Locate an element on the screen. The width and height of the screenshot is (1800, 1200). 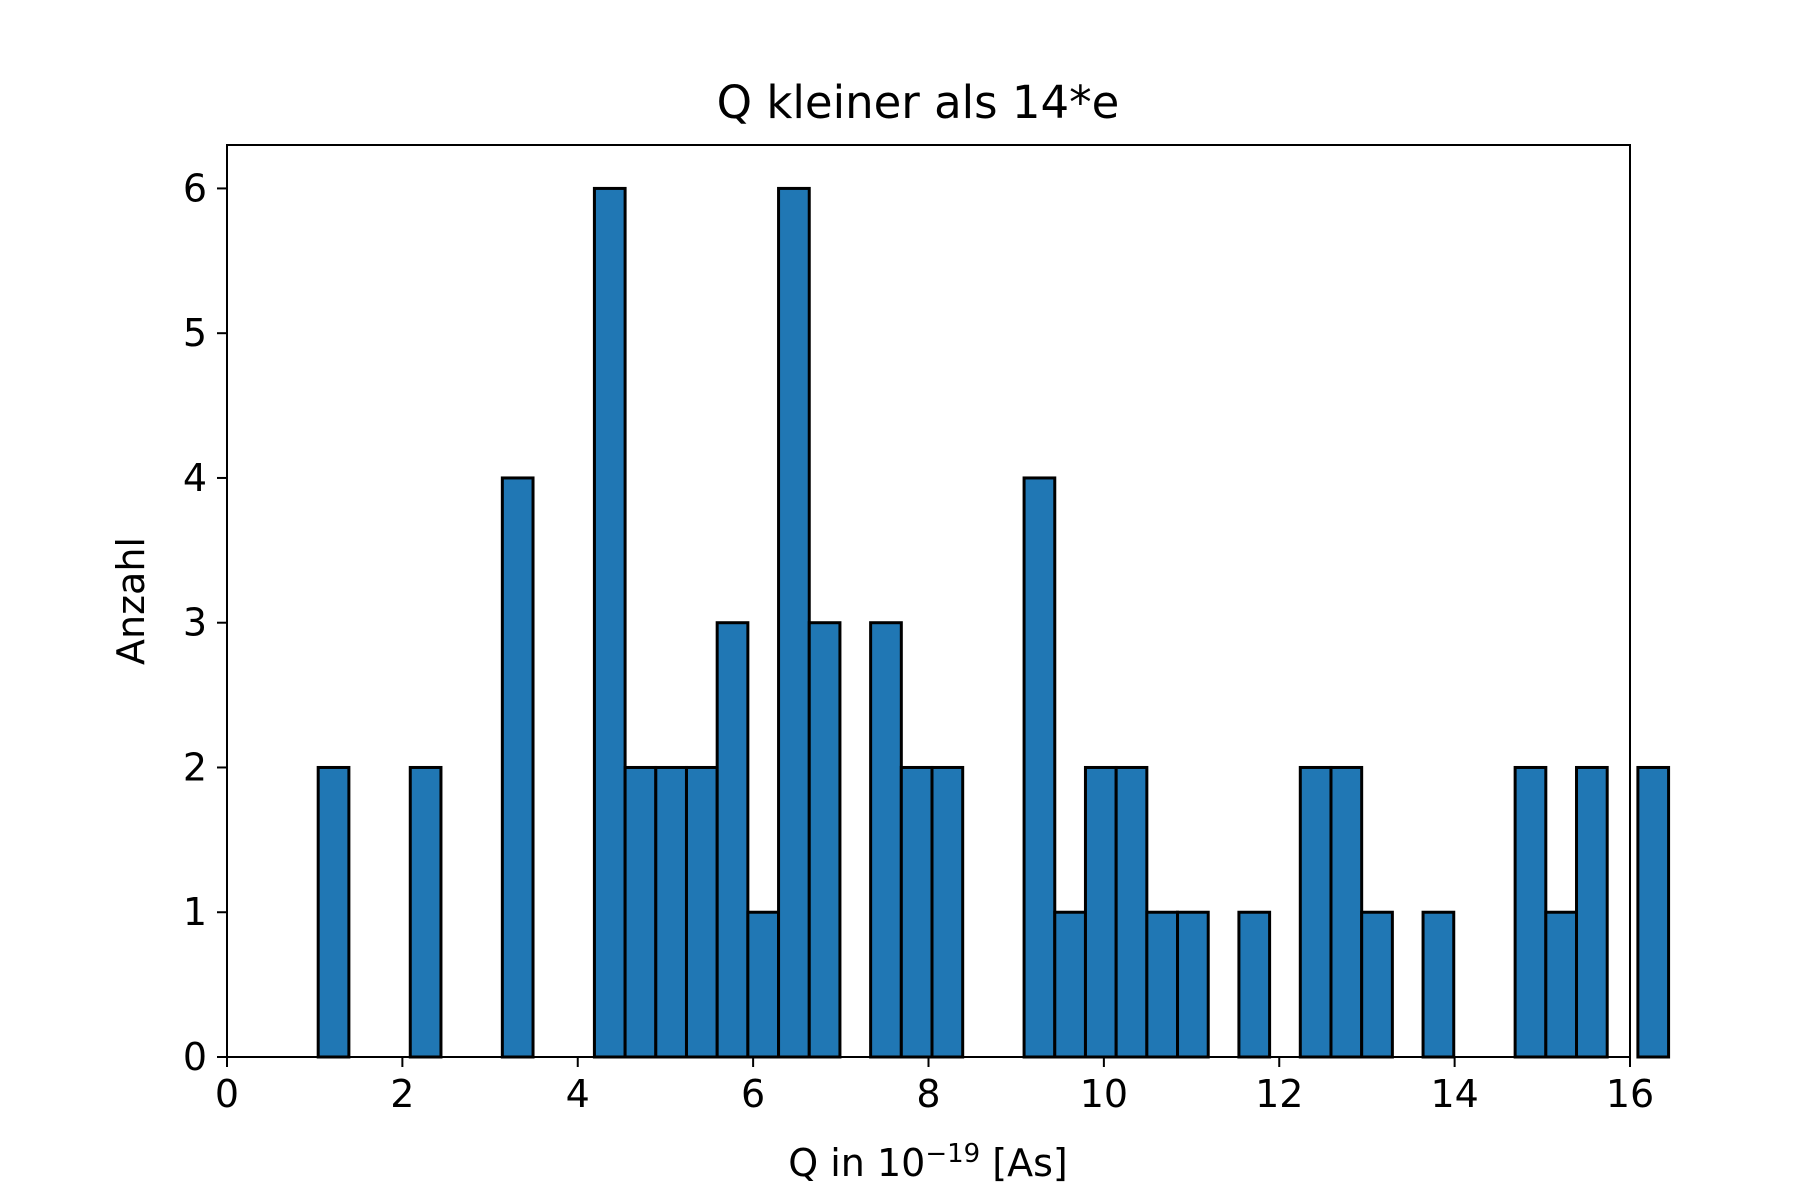
y-tick-label: 4 is located at coordinates (195, 478).